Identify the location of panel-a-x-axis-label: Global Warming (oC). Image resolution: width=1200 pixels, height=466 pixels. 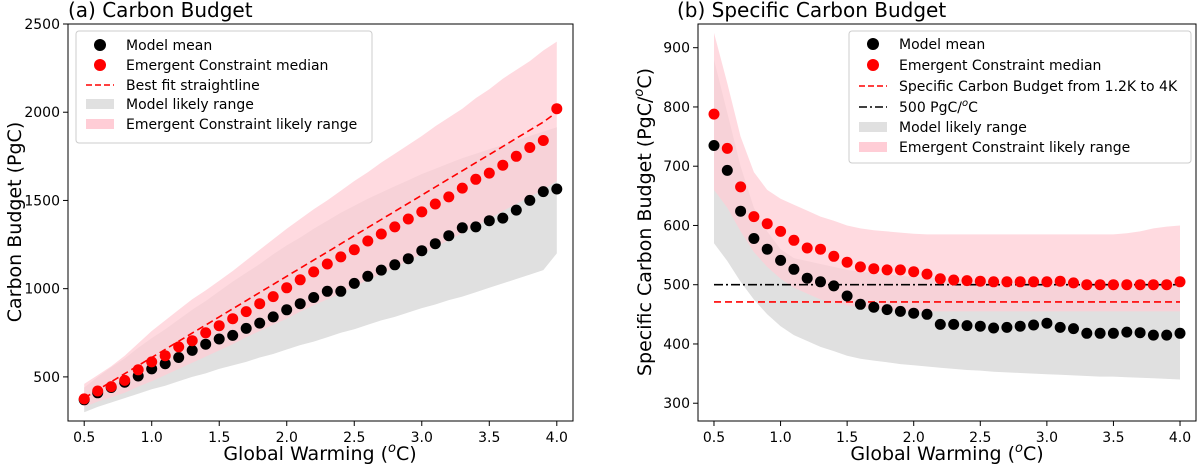
(319, 453).